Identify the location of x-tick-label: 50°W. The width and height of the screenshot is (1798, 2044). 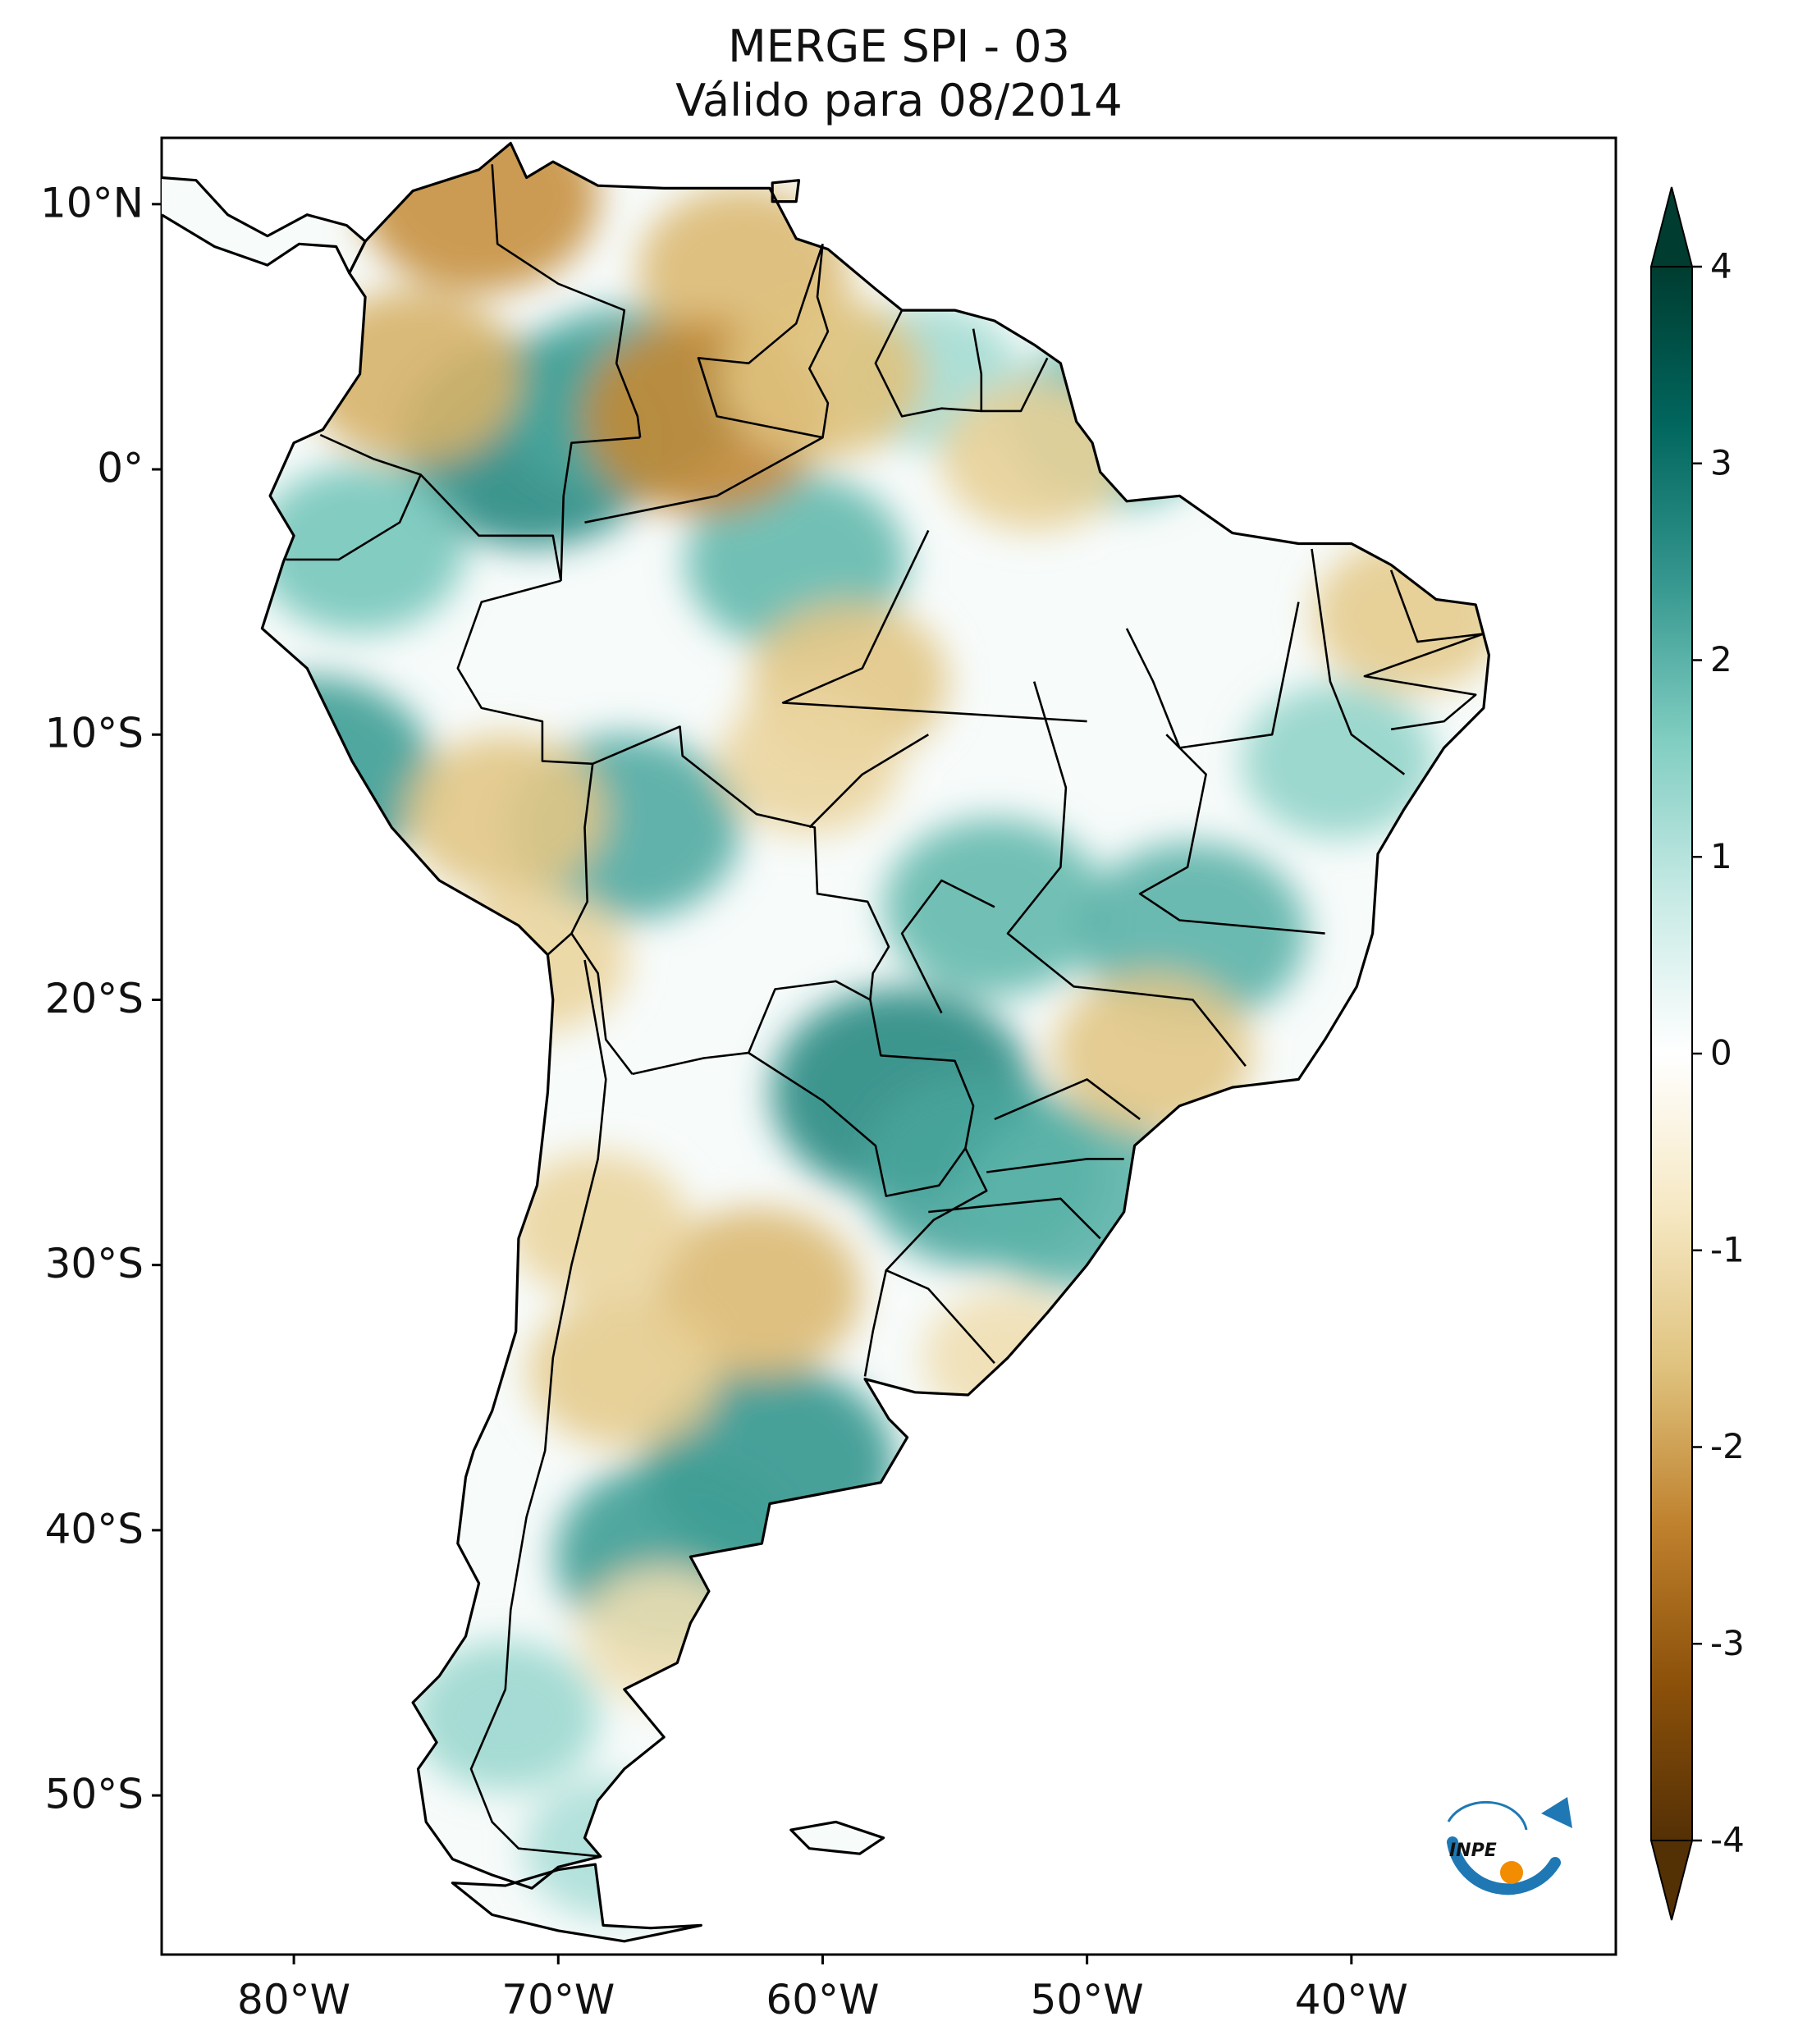
(1087, 2000).